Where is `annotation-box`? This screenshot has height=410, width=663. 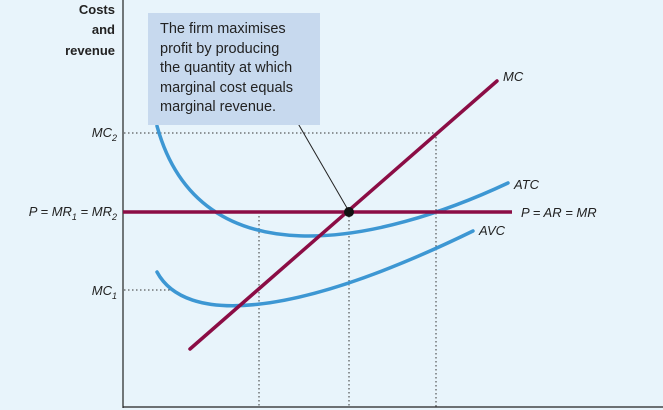 annotation-box is located at coordinates (234, 69).